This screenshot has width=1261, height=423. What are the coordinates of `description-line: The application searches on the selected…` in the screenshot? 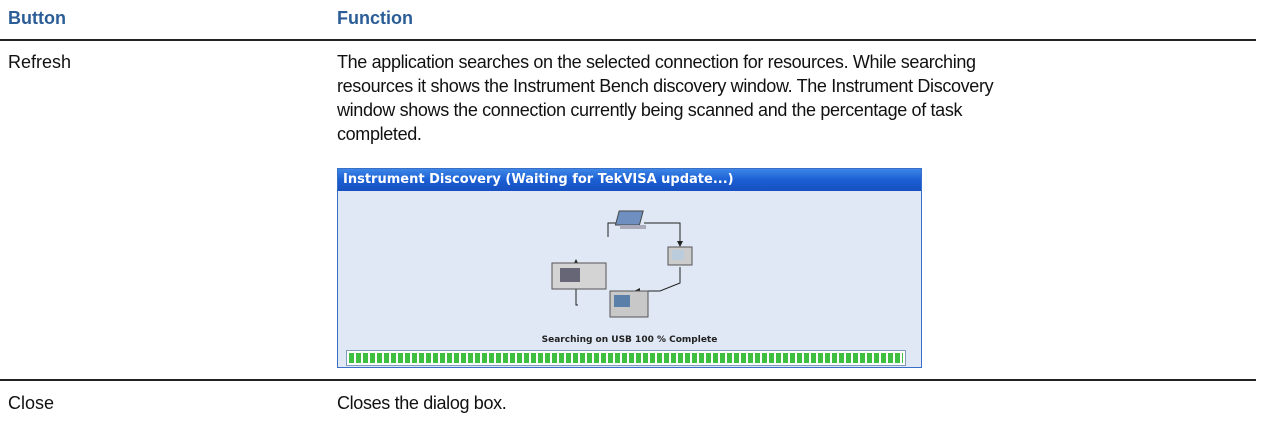 It's located at (656, 62).